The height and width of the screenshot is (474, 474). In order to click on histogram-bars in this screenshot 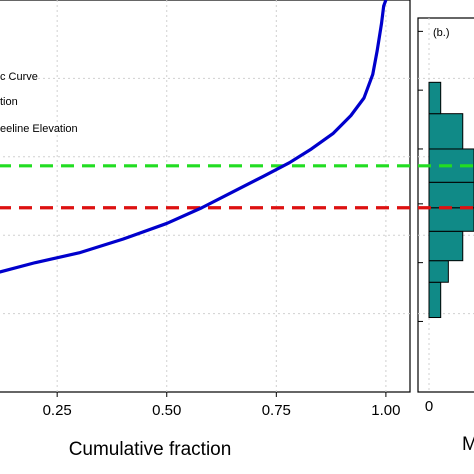, I will do `click(451, 200)`.